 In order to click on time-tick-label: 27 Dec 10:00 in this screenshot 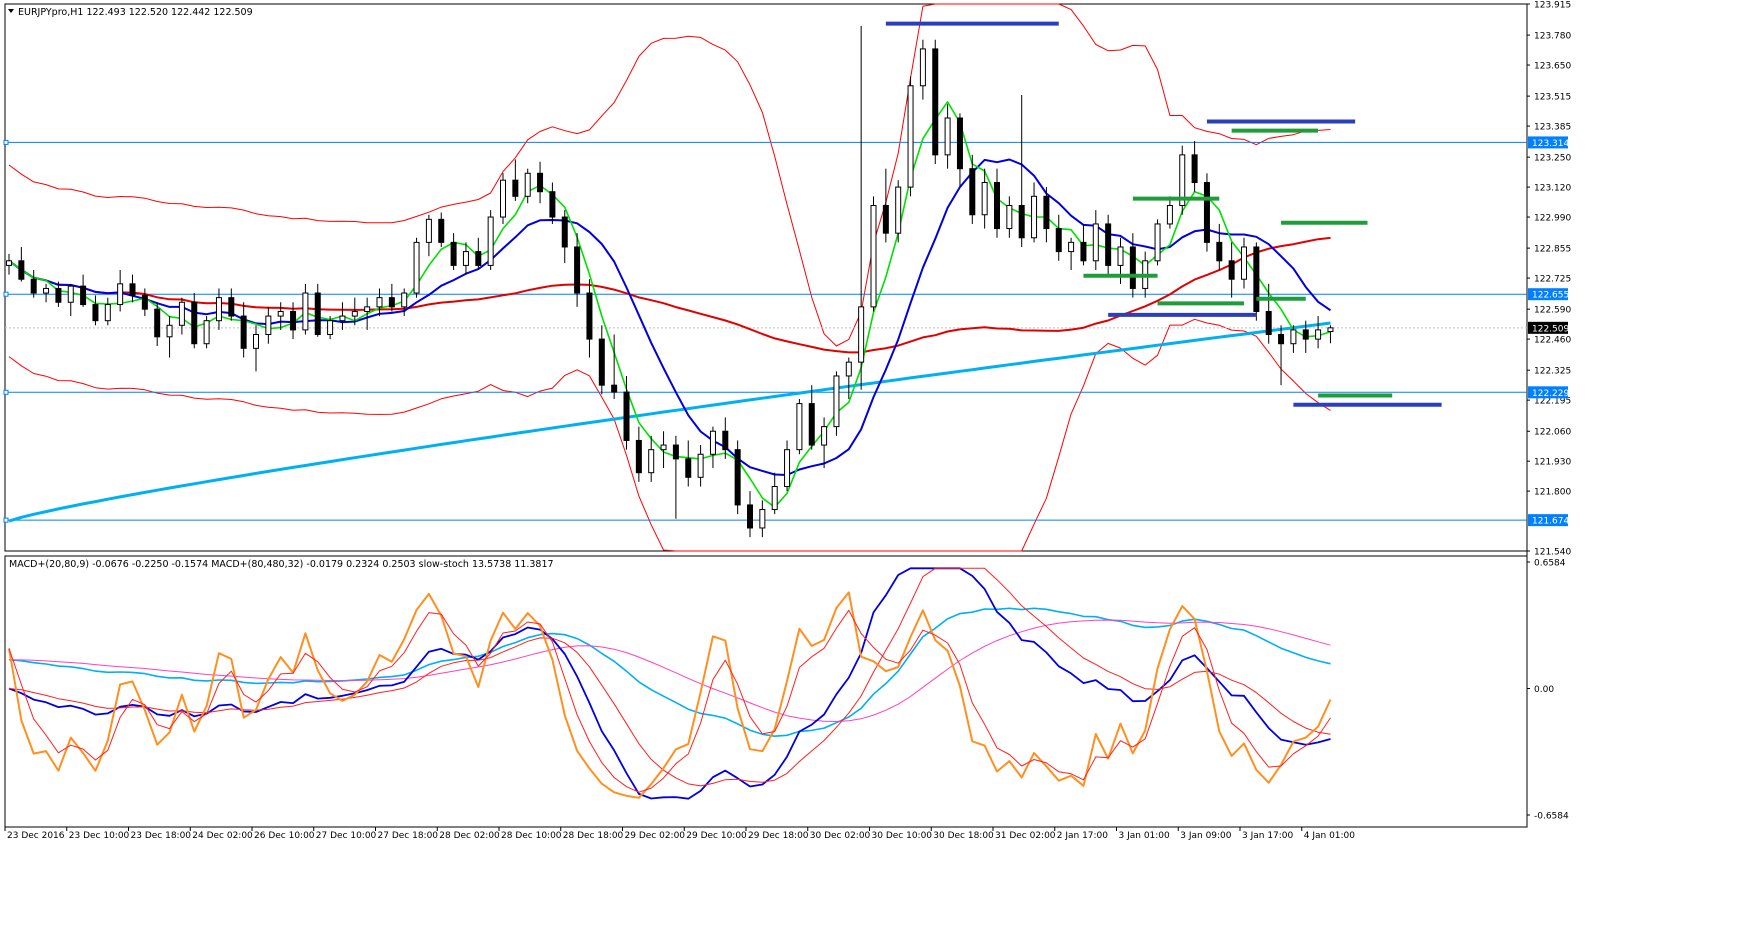, I will do `click(346, 836)`.